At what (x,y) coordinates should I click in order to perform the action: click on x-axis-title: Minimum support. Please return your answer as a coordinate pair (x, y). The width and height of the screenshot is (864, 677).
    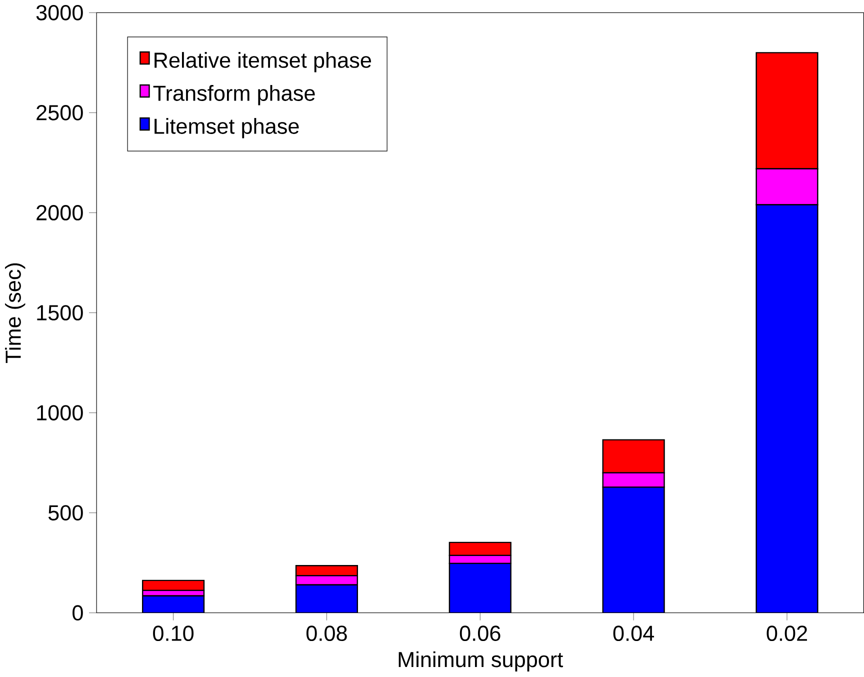
    Looking at the image, I should click on (481, 662).